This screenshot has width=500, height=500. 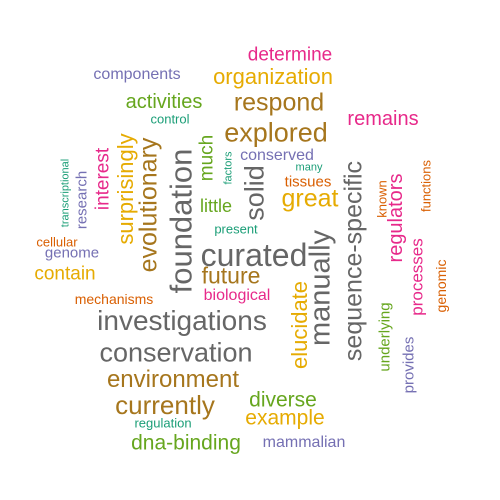 What do you see at coordinates (273, 76) in the screenshot?
I see `word-organization: organization` at bounding box center [273, 76].